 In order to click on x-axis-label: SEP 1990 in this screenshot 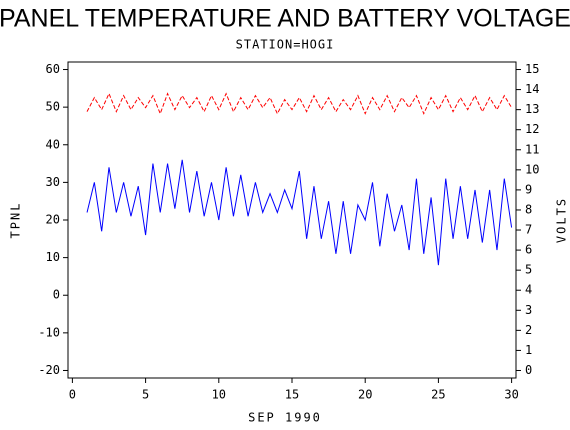, I will do `click(285, 418)`.